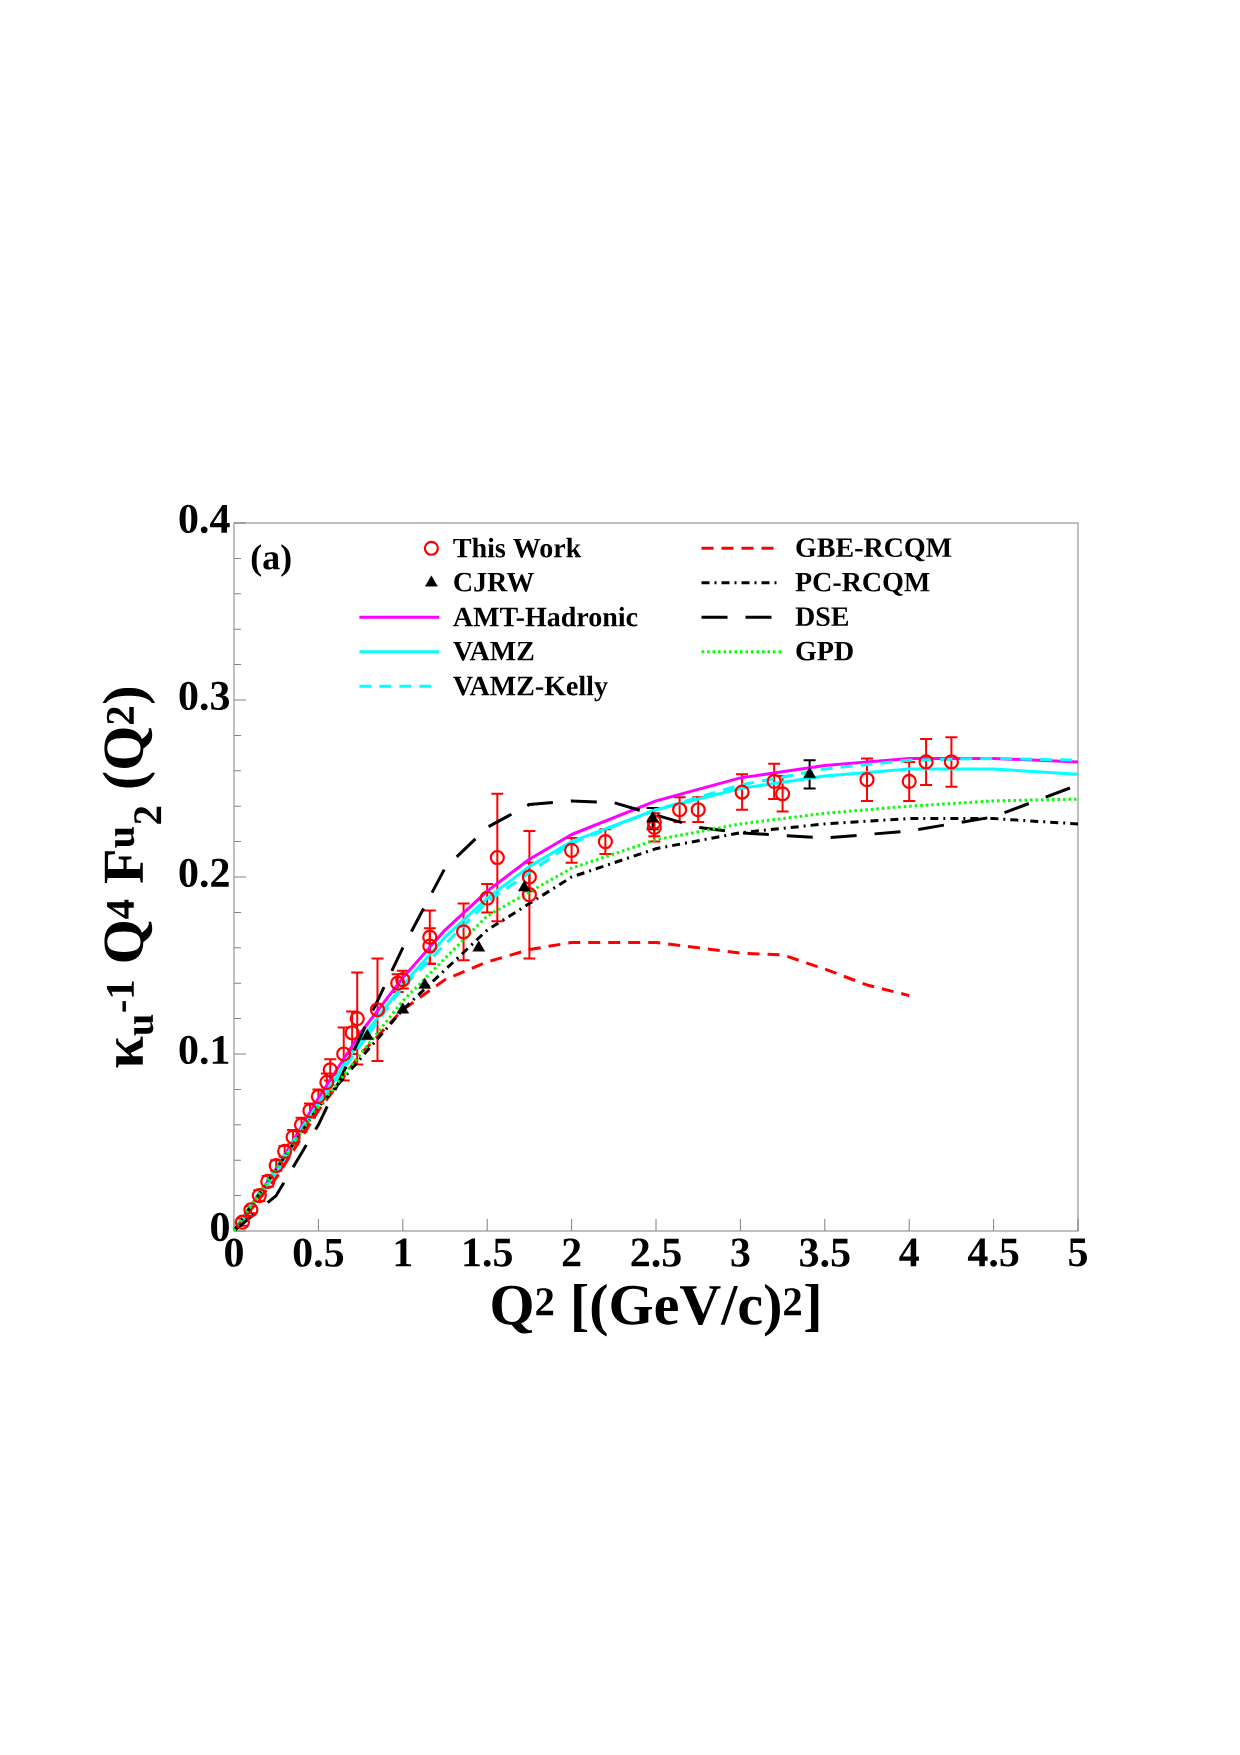  What do you see at coordinates (825, 1252) in the screenshot?
I see `x-tick-label: 3.5` at bounding box center [825, 1252].